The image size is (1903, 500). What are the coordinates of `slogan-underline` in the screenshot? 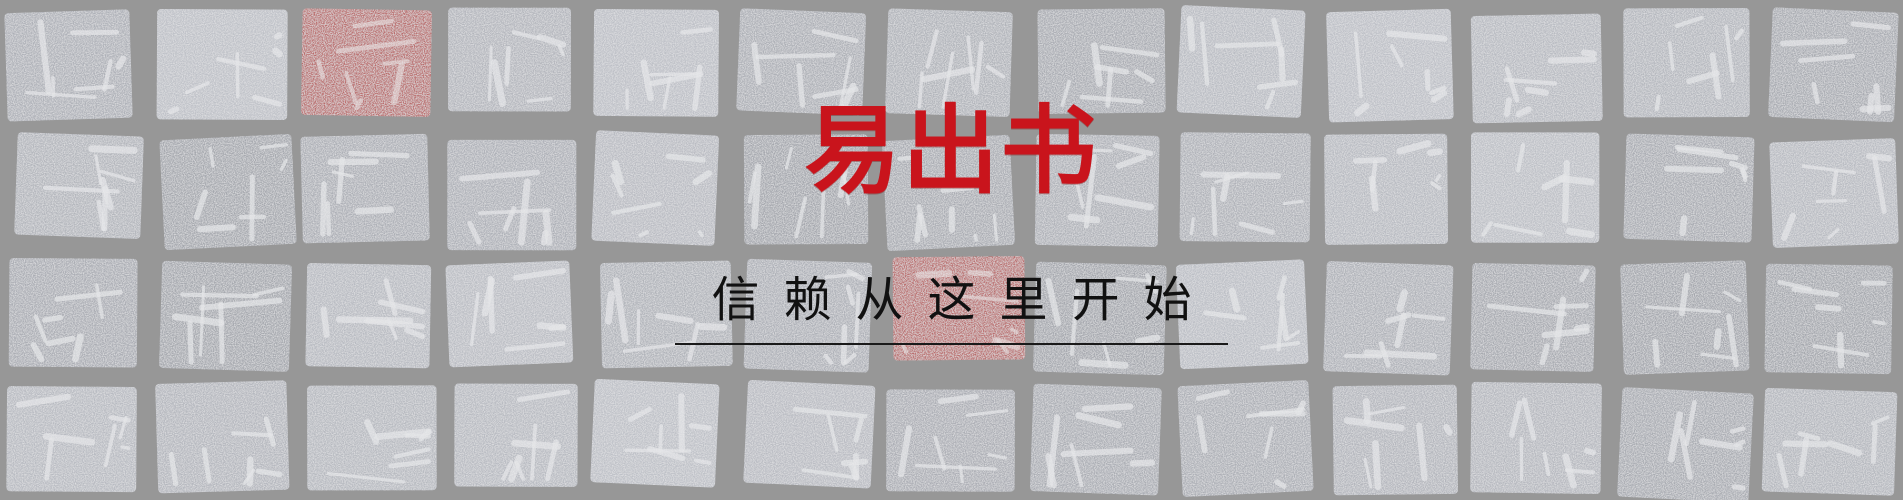 It's located at (951, 344).